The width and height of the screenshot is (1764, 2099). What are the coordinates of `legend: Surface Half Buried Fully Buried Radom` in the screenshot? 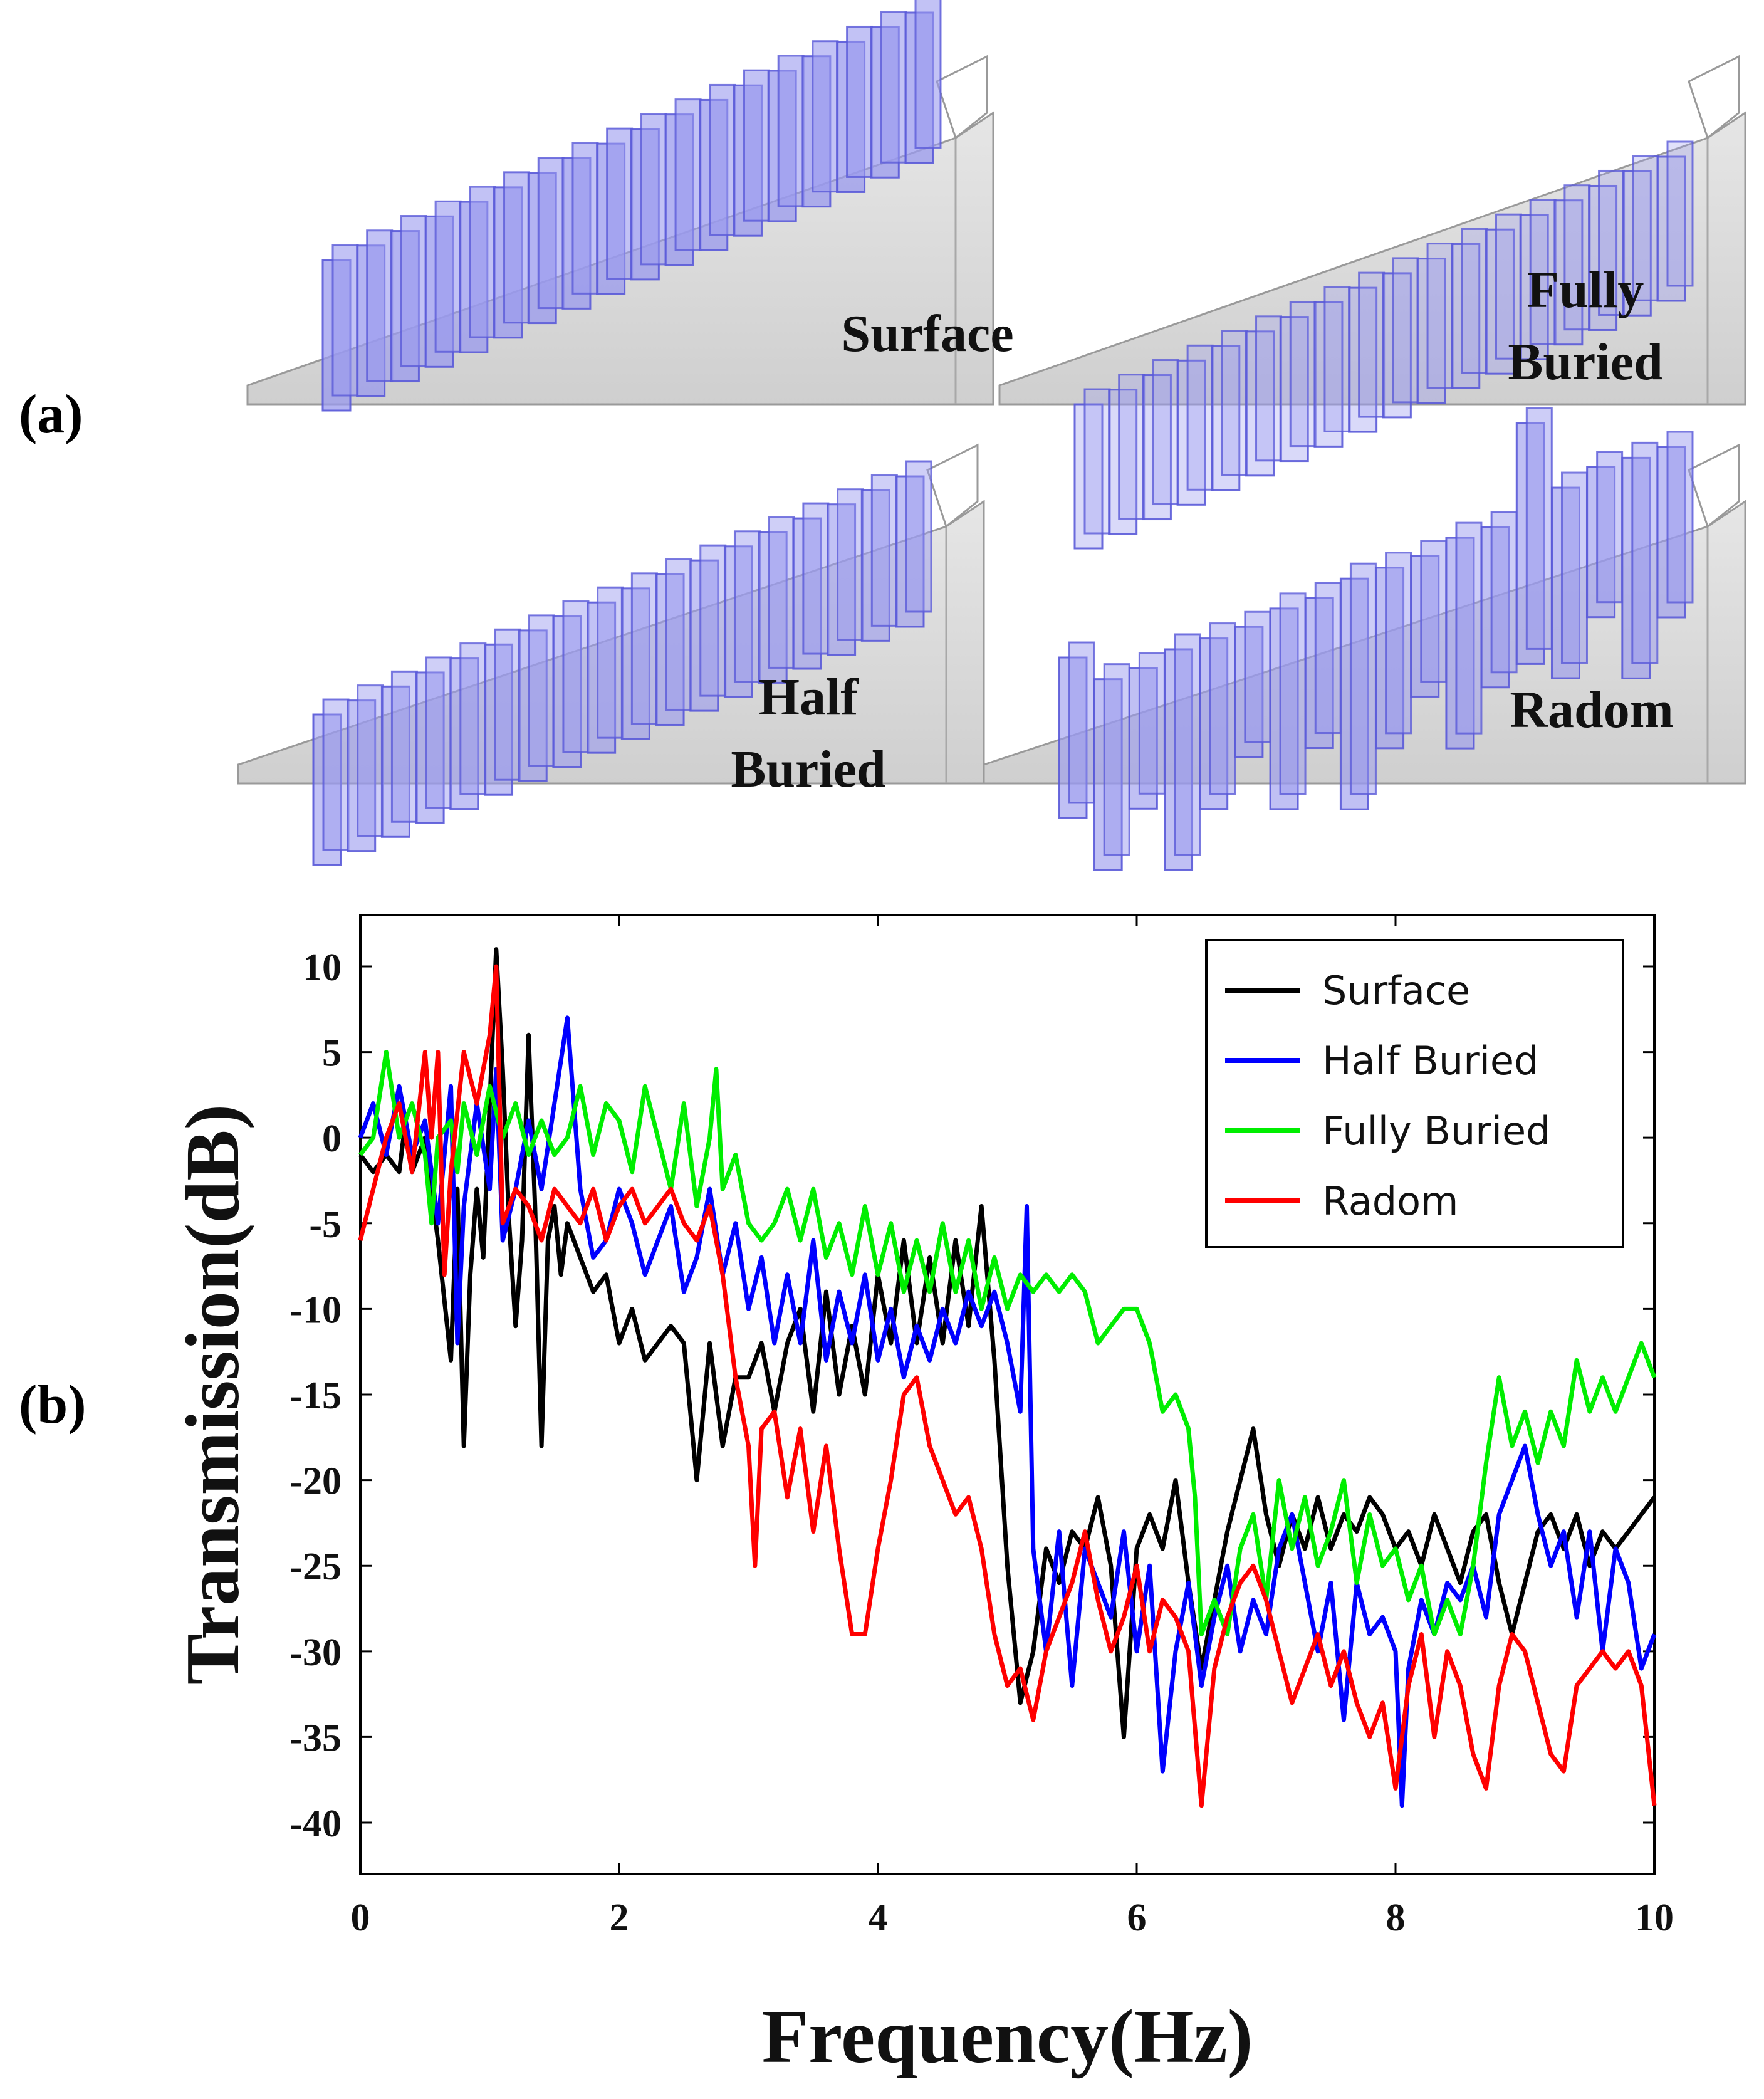 It's located at (1414, 1093).